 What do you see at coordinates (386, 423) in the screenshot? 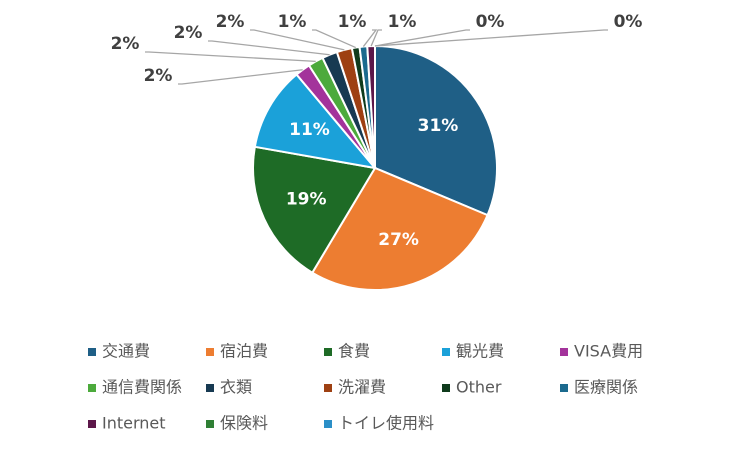
I see `legend-label: トイレ使用料` at bounding box center [386, 423].